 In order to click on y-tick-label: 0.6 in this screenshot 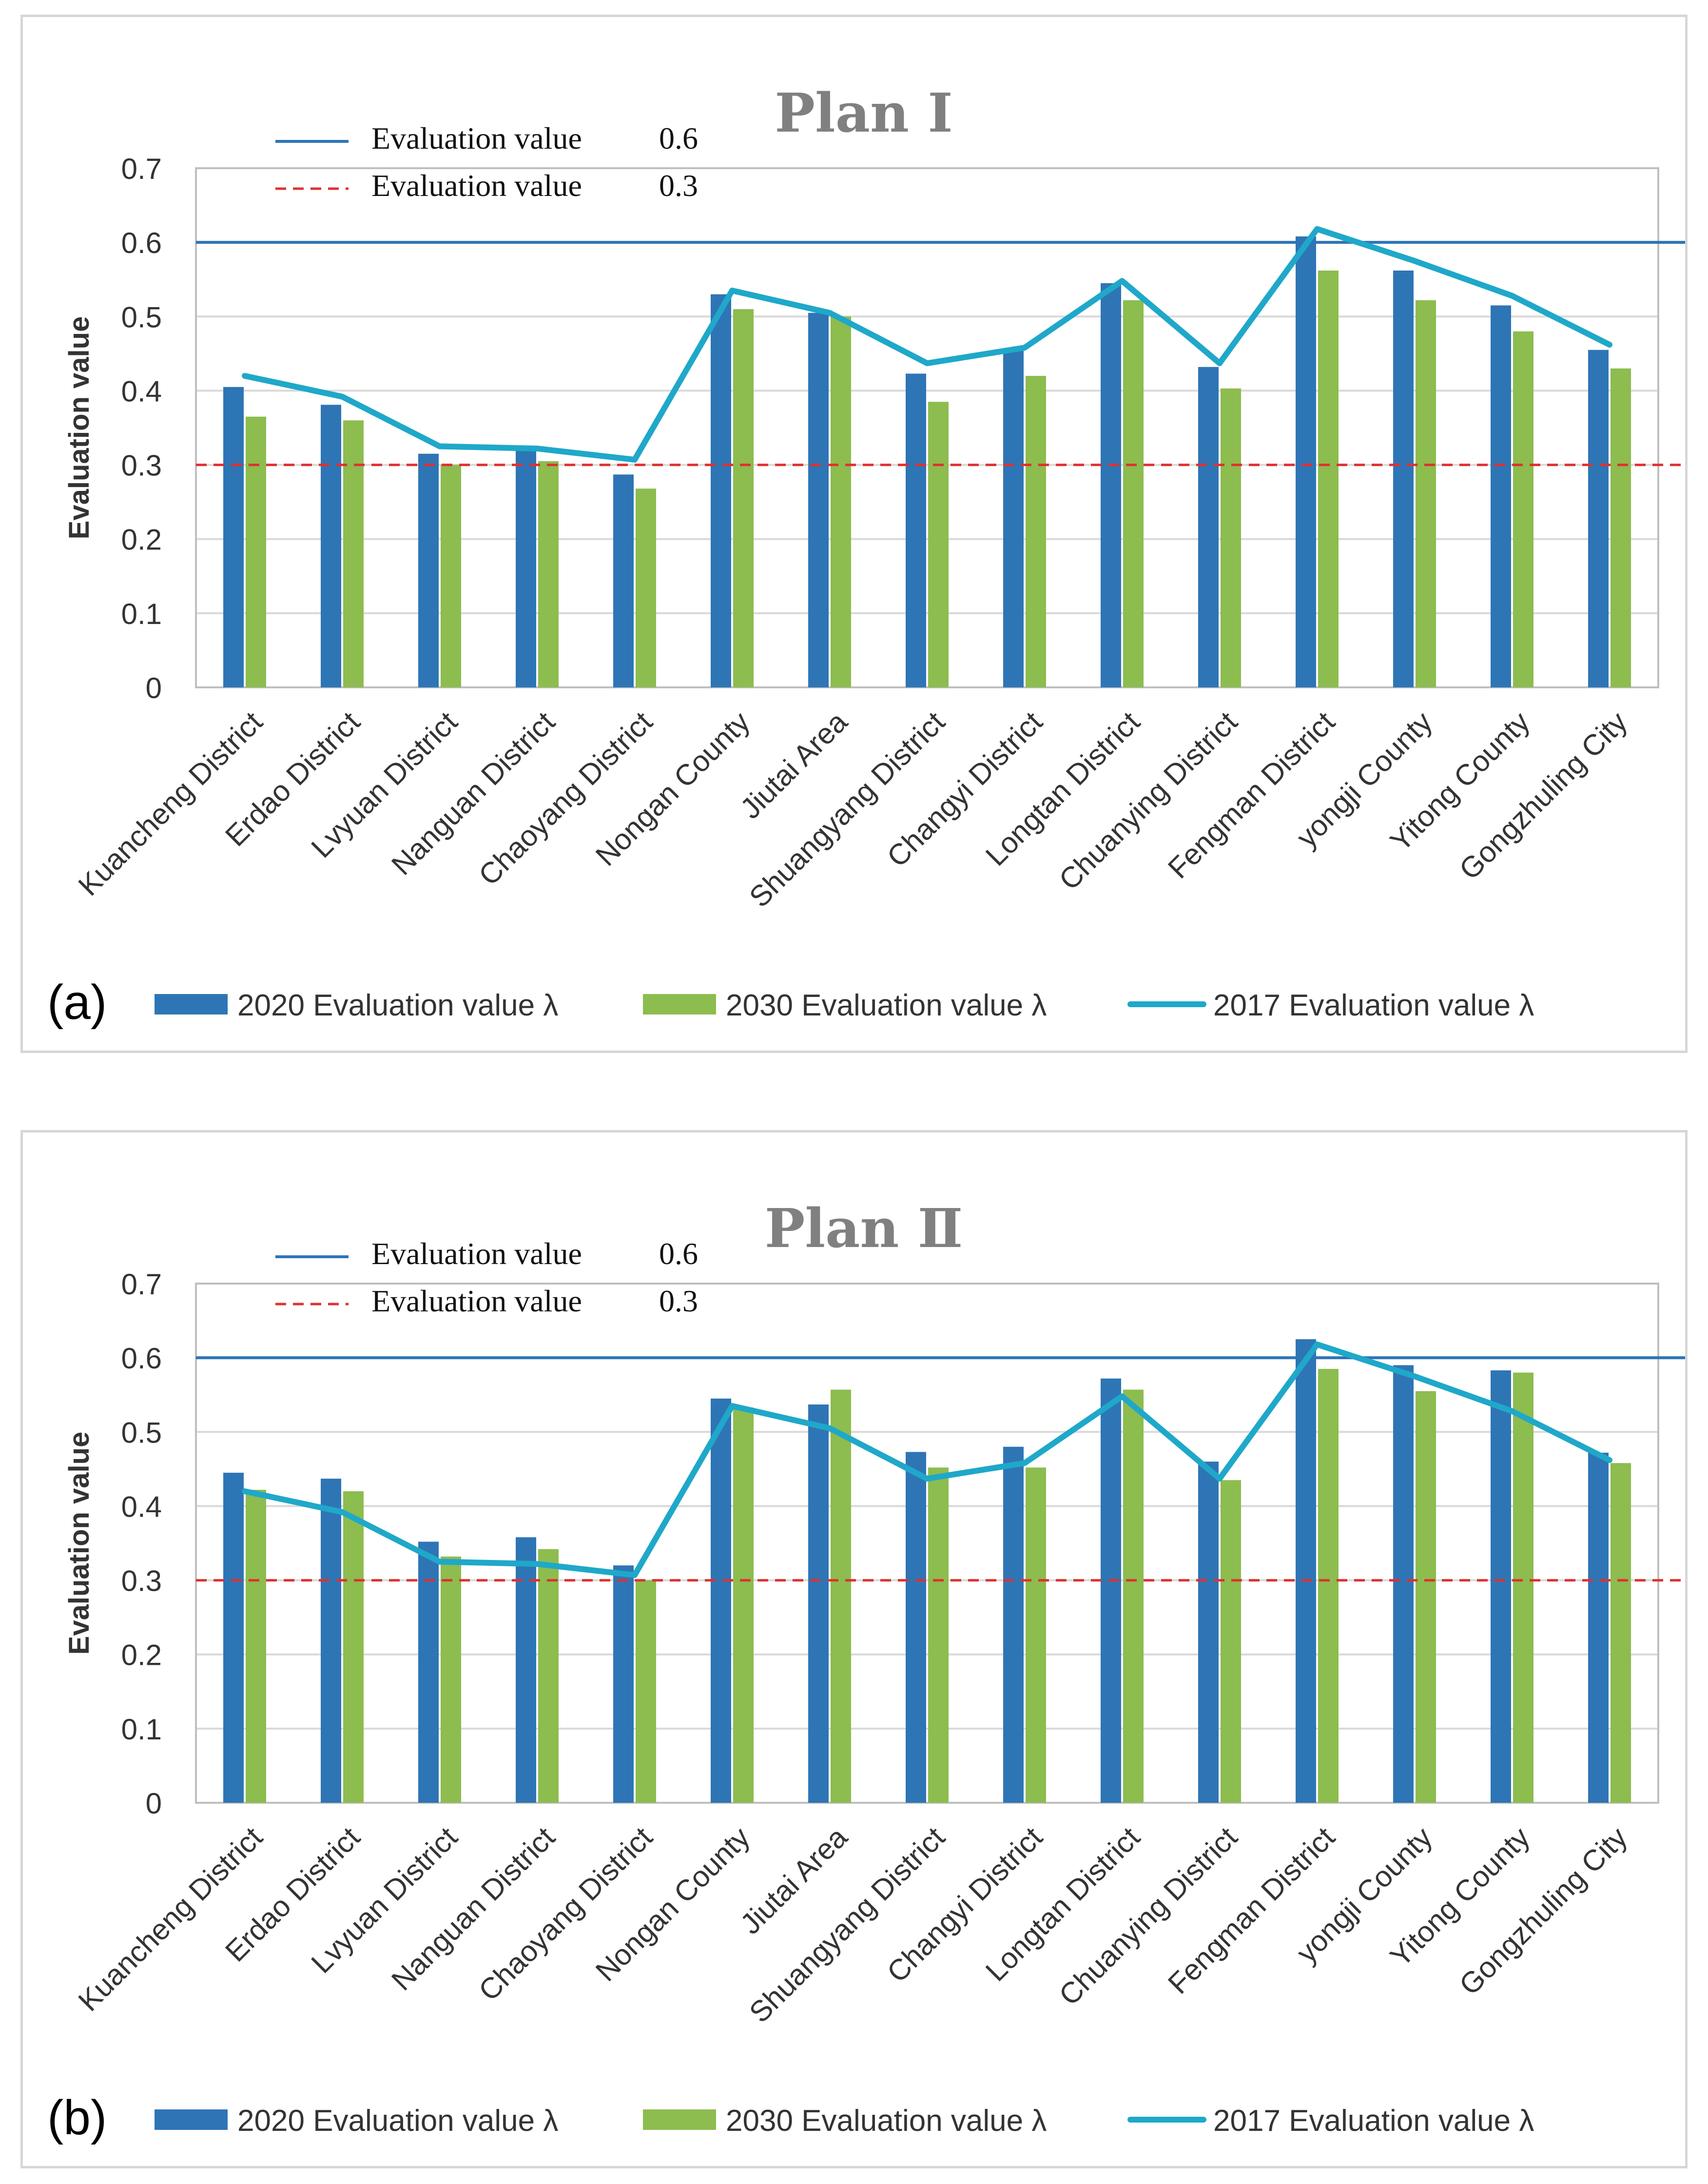, I will do `click(141, 243)`.